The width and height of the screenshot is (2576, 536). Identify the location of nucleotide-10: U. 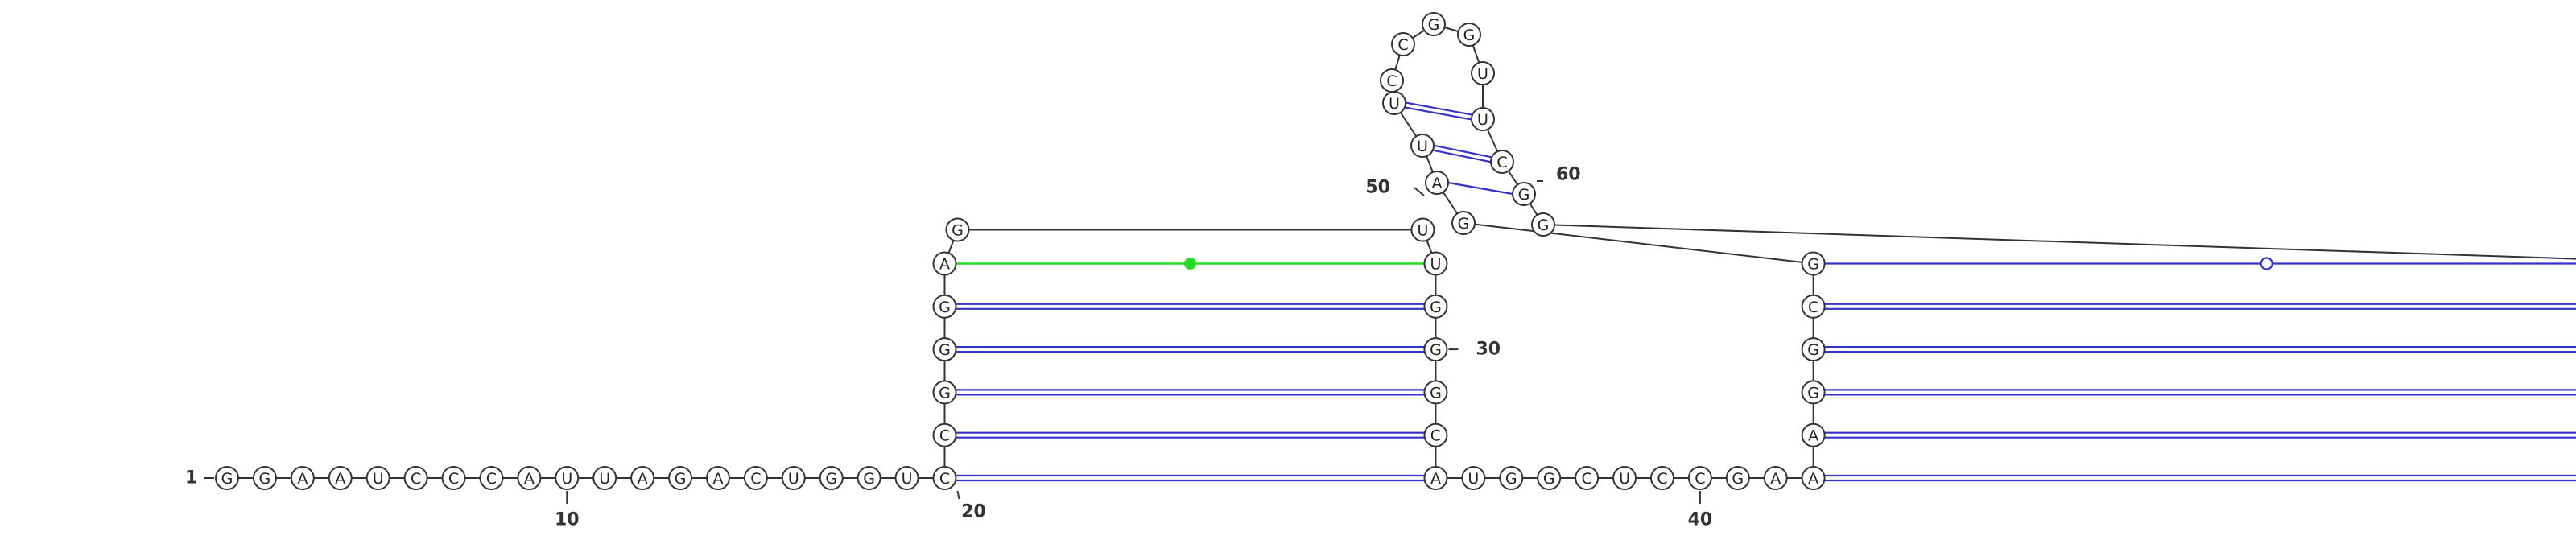
(567, 478).